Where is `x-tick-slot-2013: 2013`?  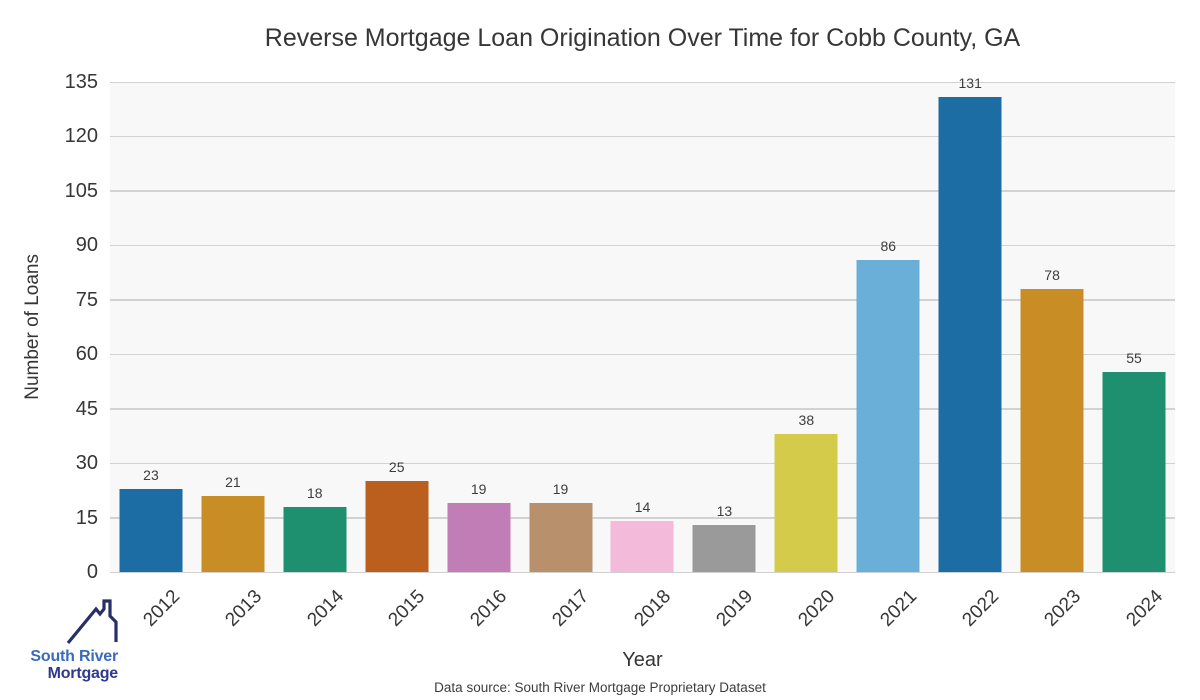 x-tick-slot-2013: 2013 is located at coordinates (233, 608).